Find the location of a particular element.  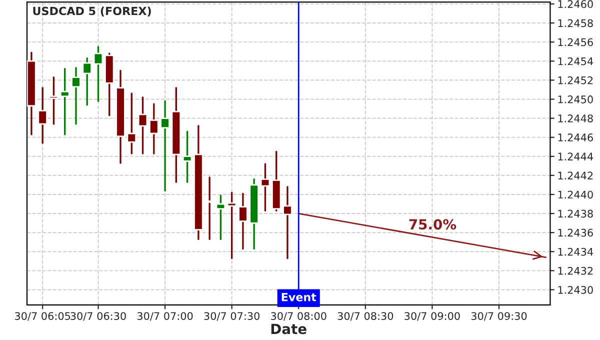

x-tick-label: 30/7 06:30 is located at coordinates (98, 316).